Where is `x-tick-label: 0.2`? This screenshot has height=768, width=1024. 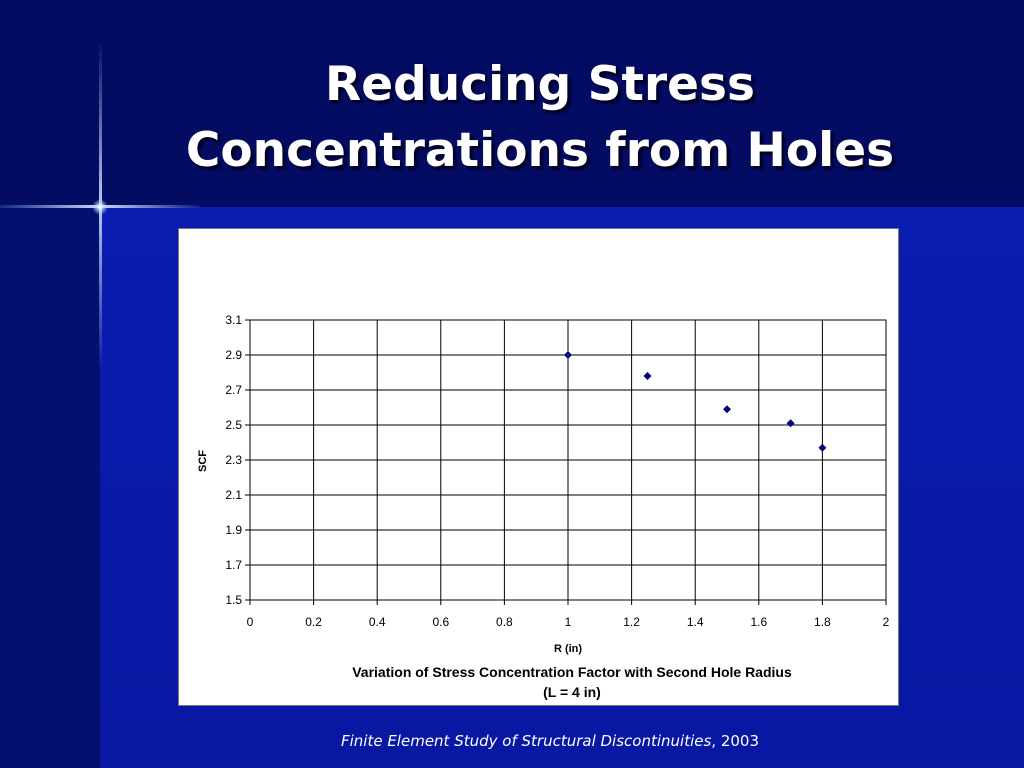
x-tick-label: 0.2 is located at coordinates (313, 622).